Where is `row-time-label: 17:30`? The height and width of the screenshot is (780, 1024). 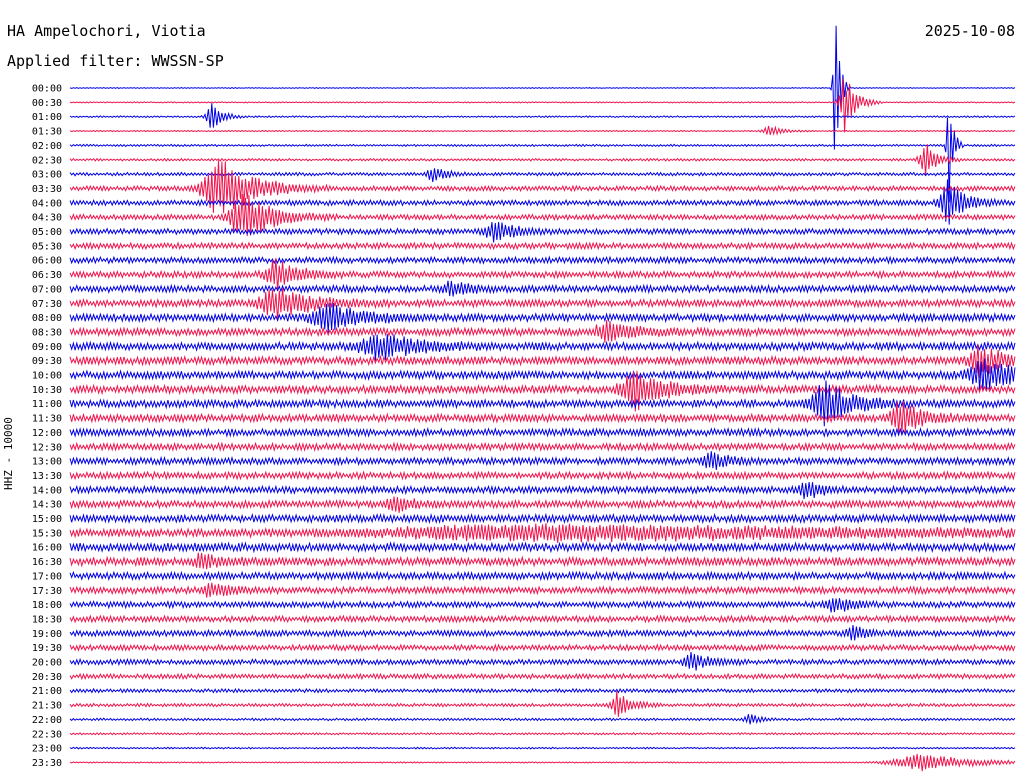 row-time-label: 17:30 is located at coordinates (47, 591).